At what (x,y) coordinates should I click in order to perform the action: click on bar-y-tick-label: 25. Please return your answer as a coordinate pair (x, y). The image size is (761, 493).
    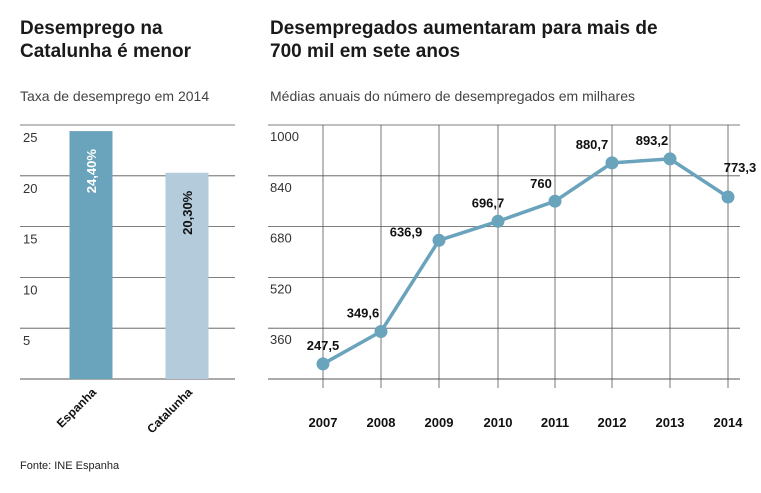
    Looking at the image, I should click on (30, 137).